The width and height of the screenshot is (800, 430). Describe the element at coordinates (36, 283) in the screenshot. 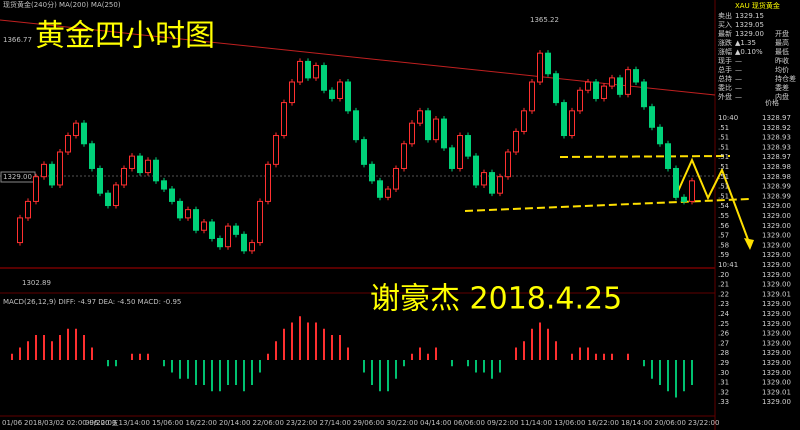

I see `low-label: 1302.89` at that location.